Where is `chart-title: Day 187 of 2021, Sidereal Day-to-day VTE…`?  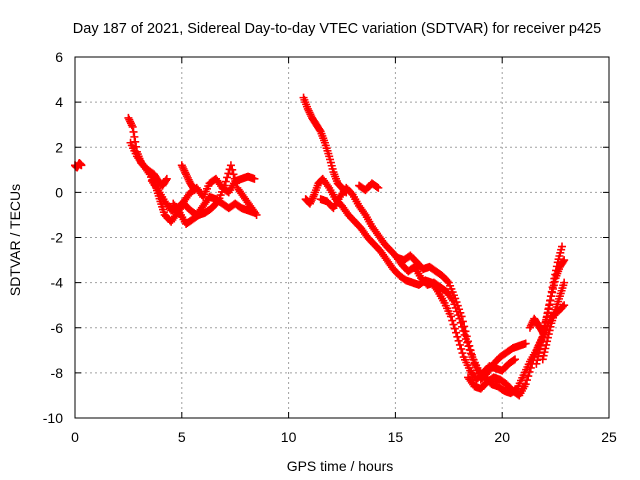
chart-title: Day 187 of 2021, Sidereal Day-to-day VTE… is located at coordinates (337, 29).